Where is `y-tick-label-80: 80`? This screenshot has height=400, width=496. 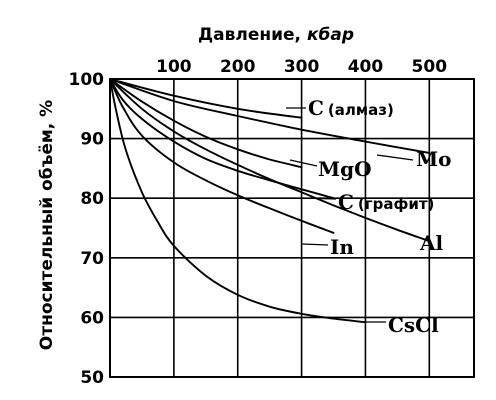 y-tick-label-80: 80 is located at coordinates (92, 199).